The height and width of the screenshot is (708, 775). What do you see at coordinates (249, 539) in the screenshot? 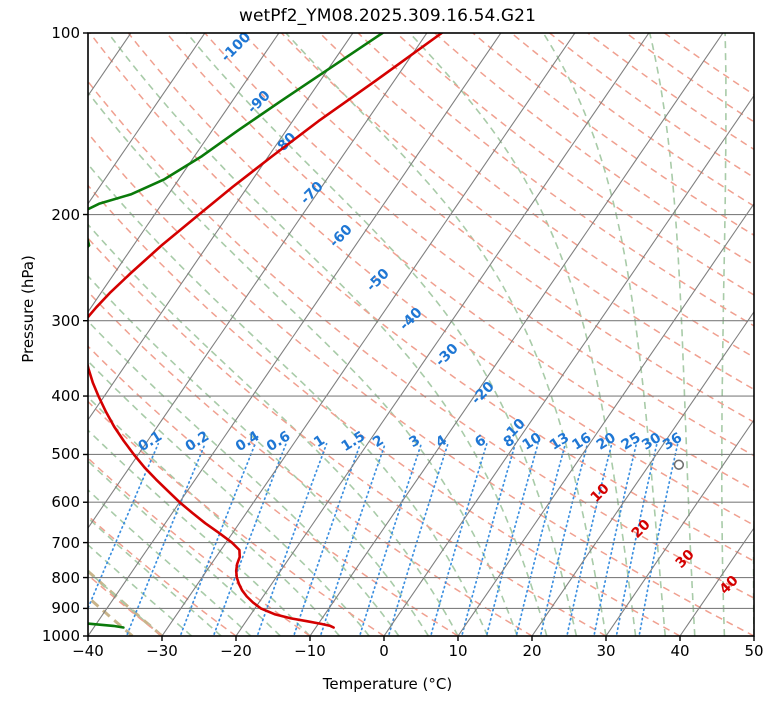
I see `mixing-ratio-0.6` at bounding box center [249, 539].